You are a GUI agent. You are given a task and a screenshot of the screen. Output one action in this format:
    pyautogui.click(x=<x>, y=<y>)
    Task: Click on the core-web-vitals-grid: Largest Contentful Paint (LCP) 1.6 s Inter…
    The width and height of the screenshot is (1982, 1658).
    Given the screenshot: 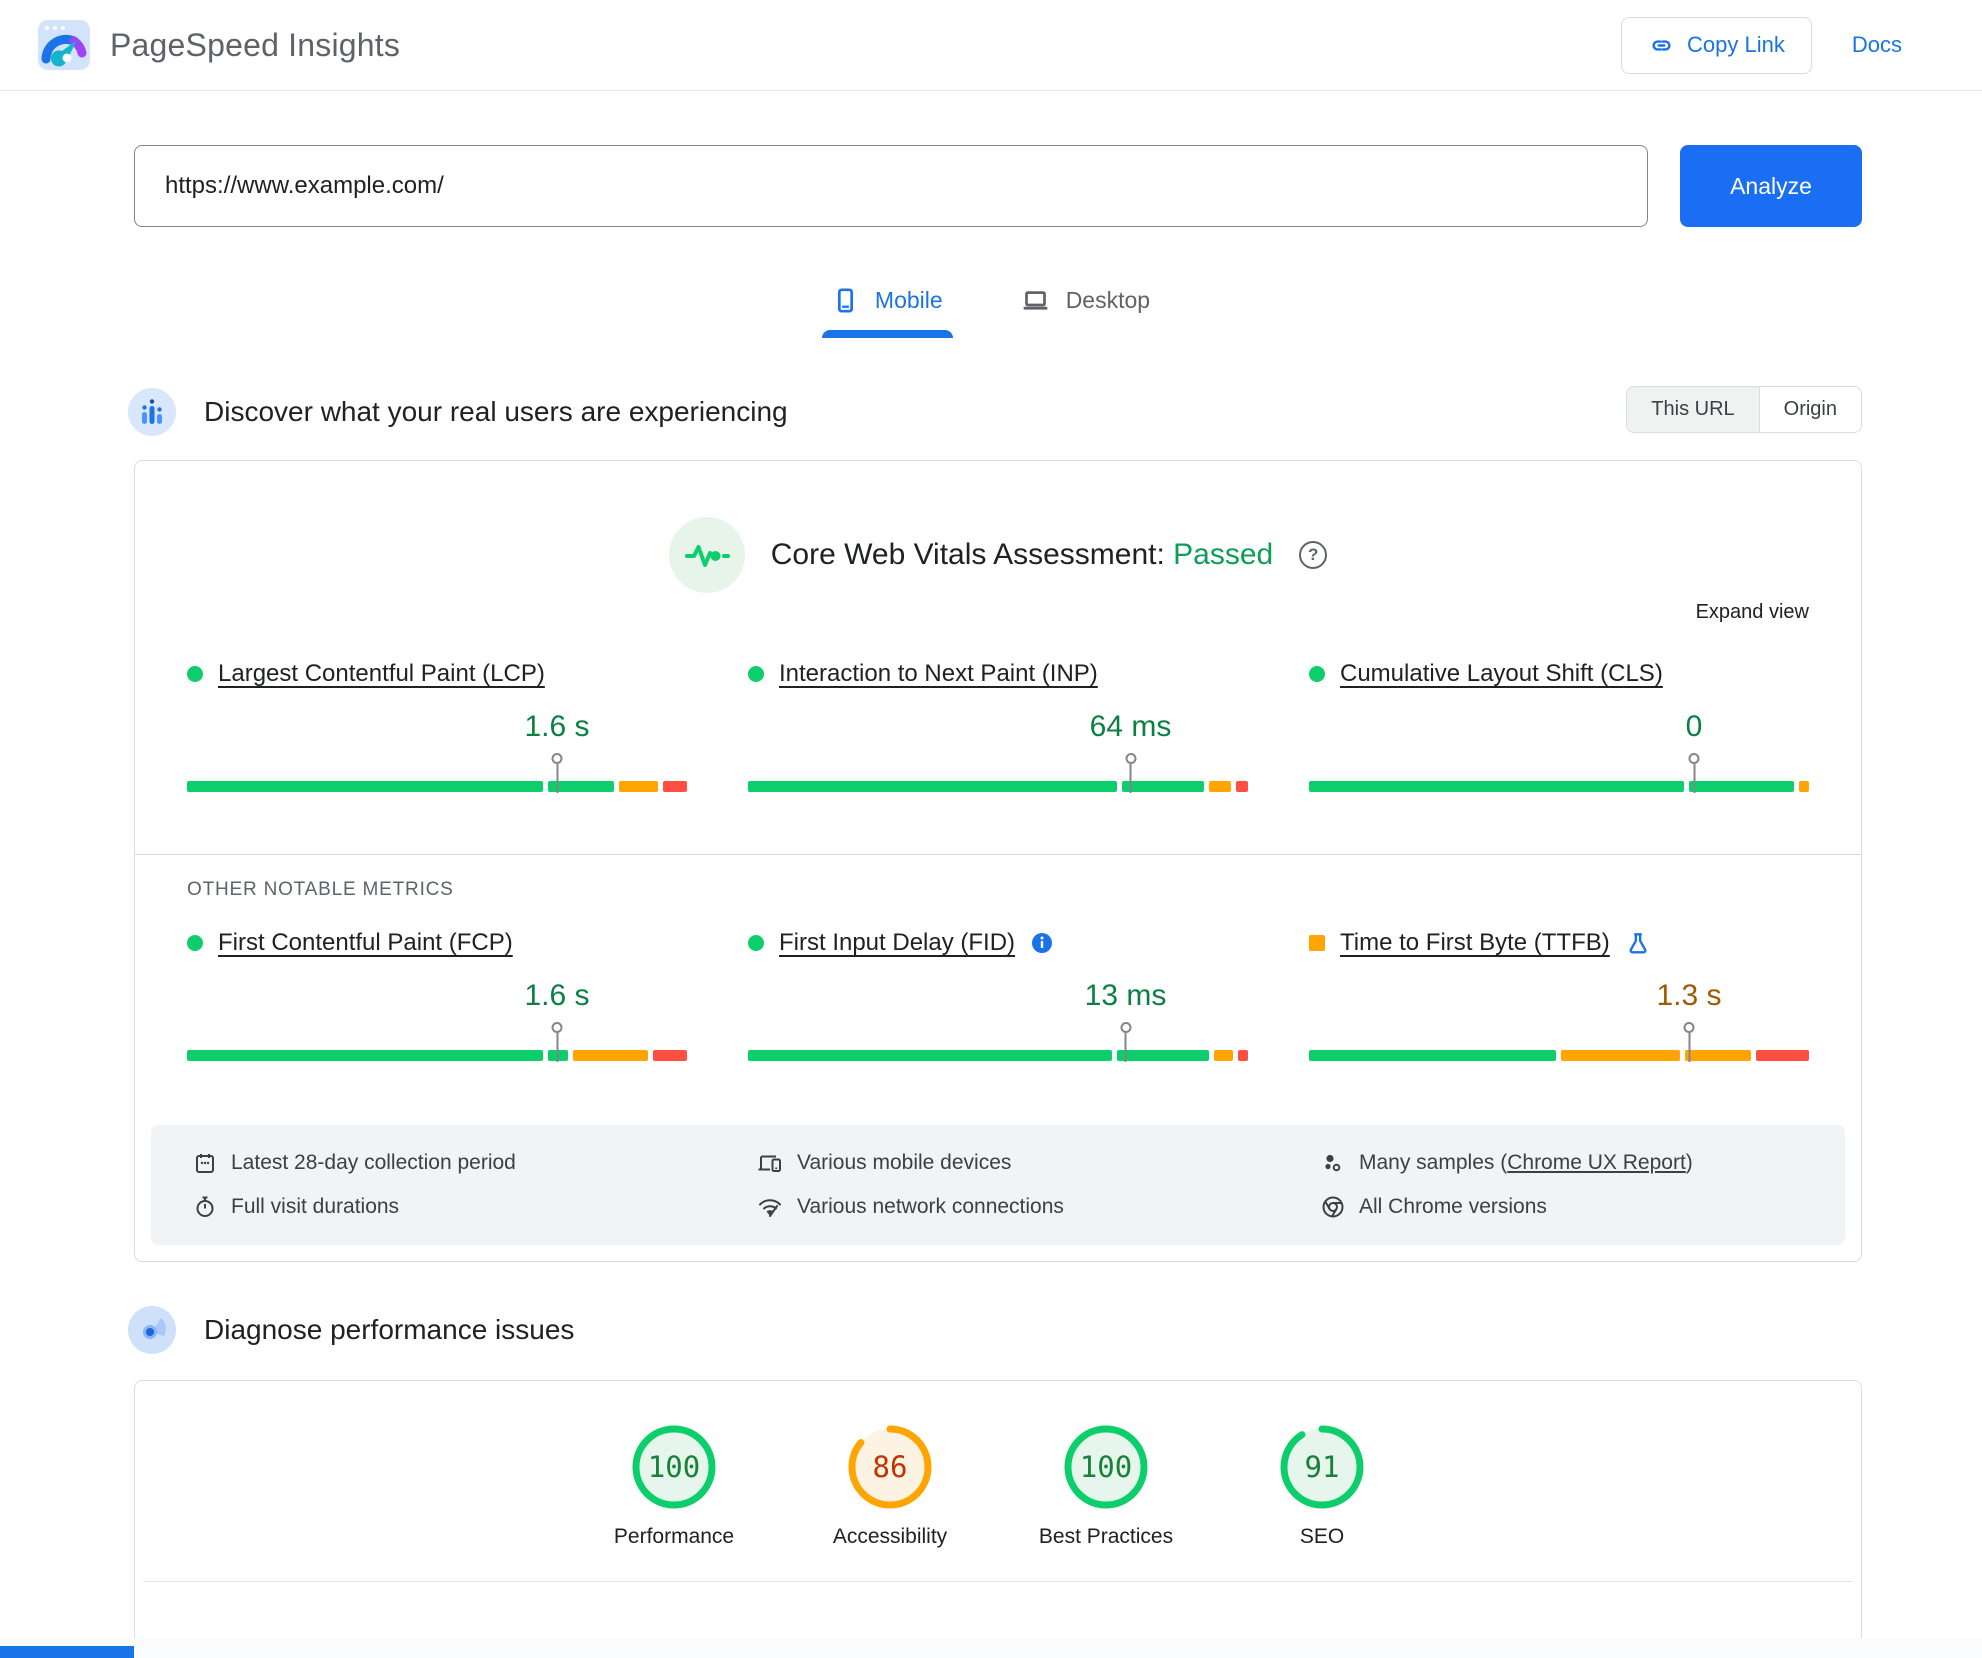 What is the action you would take?
    pyautogui.click(x=998, y=726)
    